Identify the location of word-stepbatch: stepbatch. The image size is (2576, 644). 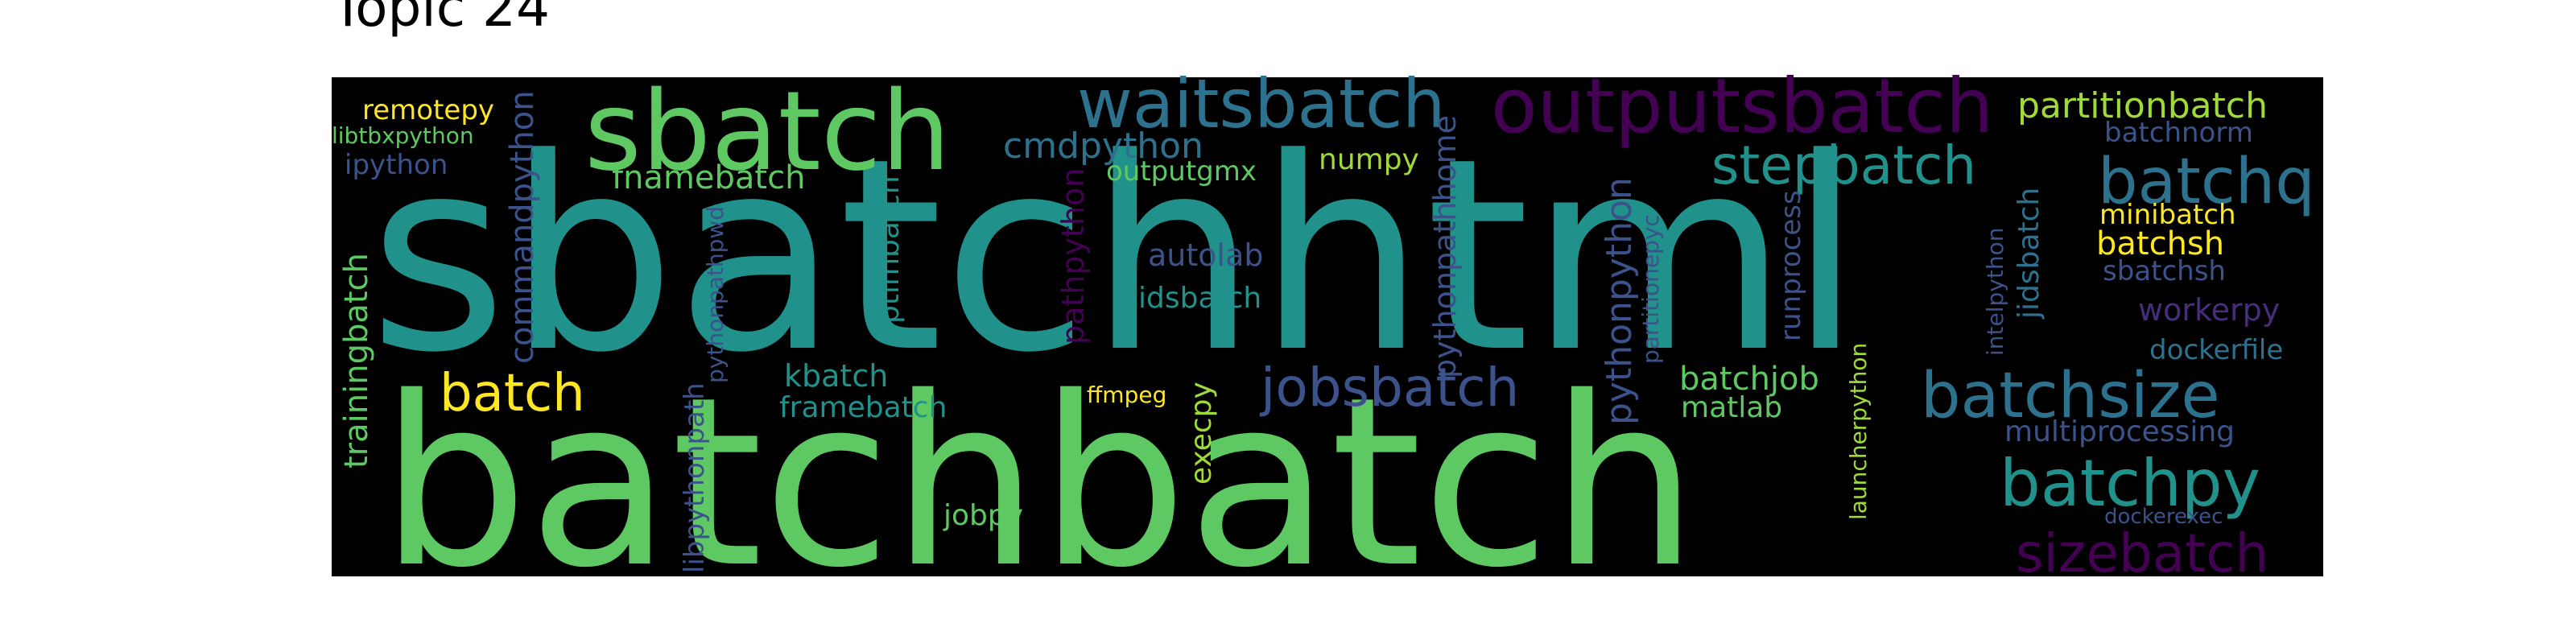
(1844, 165).